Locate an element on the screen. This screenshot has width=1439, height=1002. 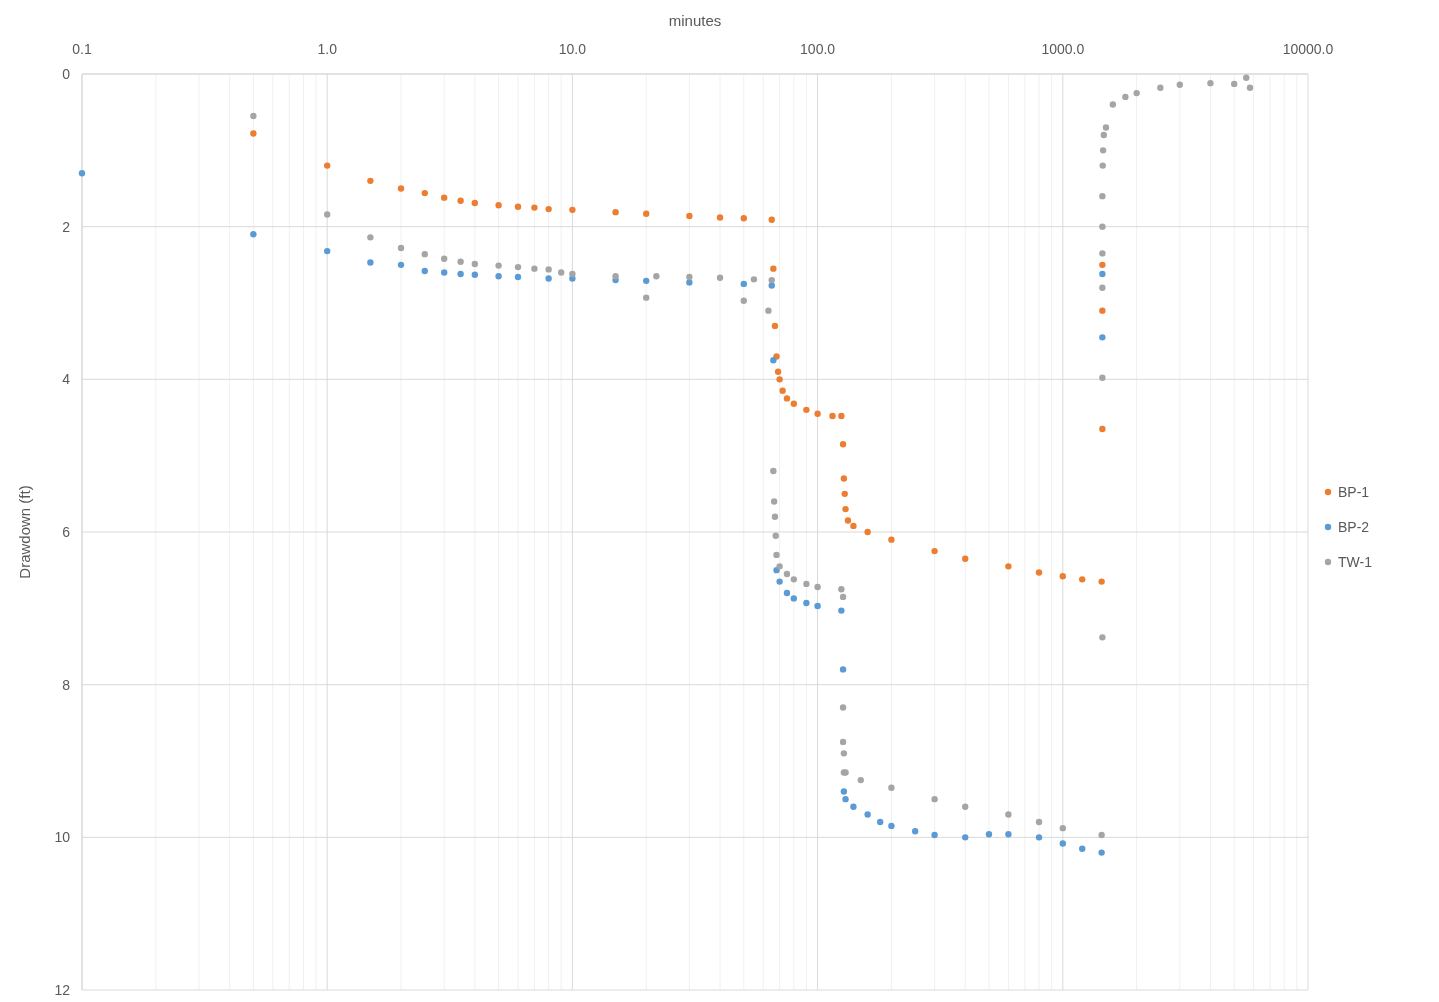
legend-label: BP-2 is located at coordinates (1354, 527).